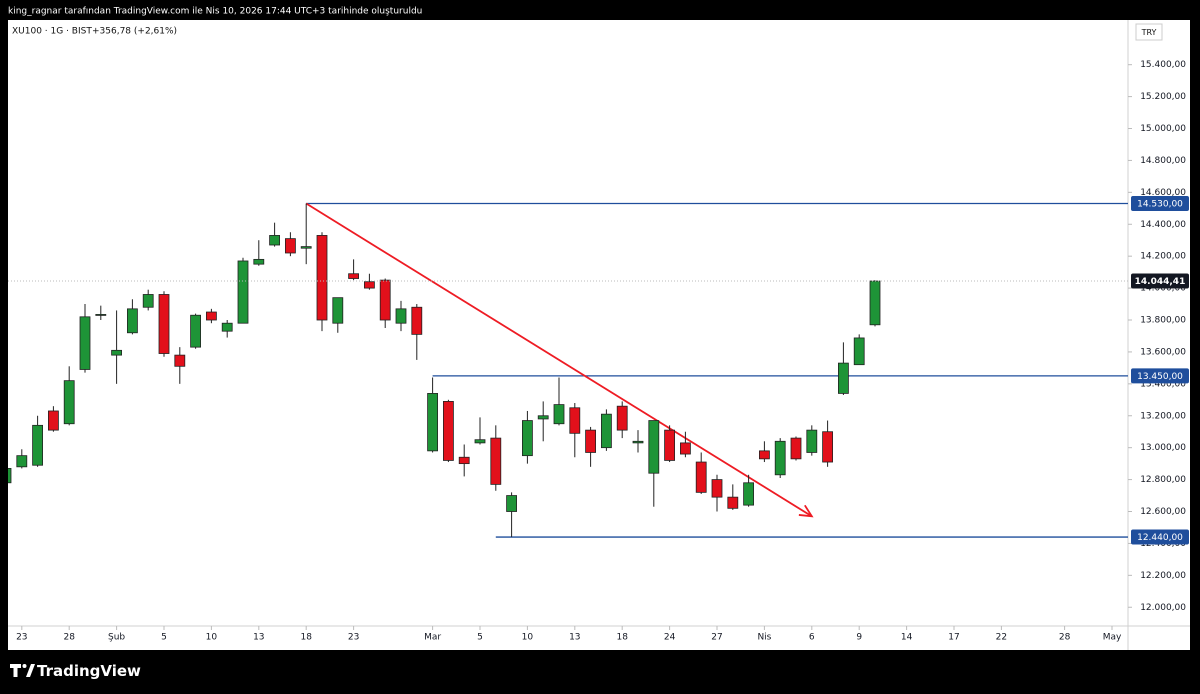 The width and height of the screenshot is (1200, 694). Describe the element at coordinates (1163, 608) in the screenshot. I see `y-tick-label: 12.000,00` at that location.